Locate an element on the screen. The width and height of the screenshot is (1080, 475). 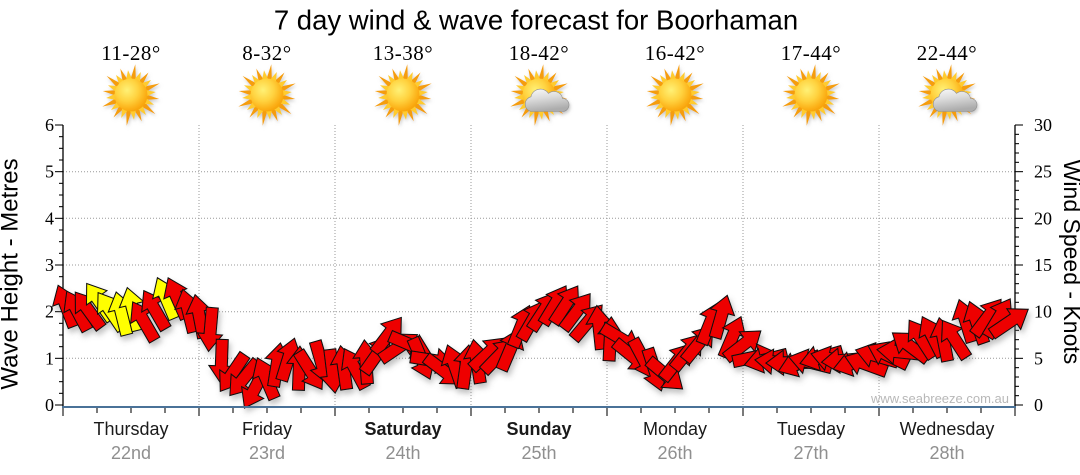
svg-text: 30 is located at coordinates (1043, 125).